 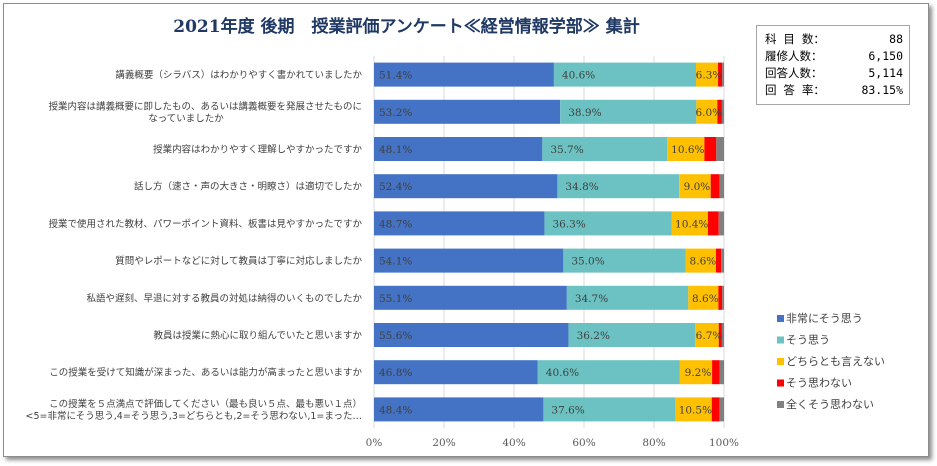 I want to click on data-label: 40.6%, so click(x=562, y=373).